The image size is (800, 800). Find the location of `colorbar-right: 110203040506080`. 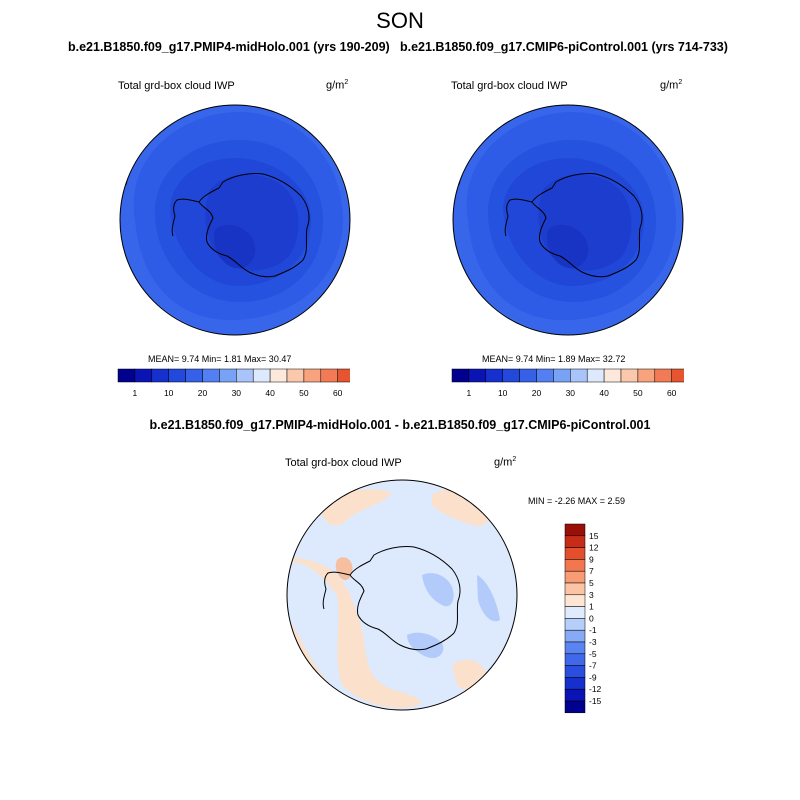

colorbar-right: 110203040506080 is located at coordinates (567, 383).